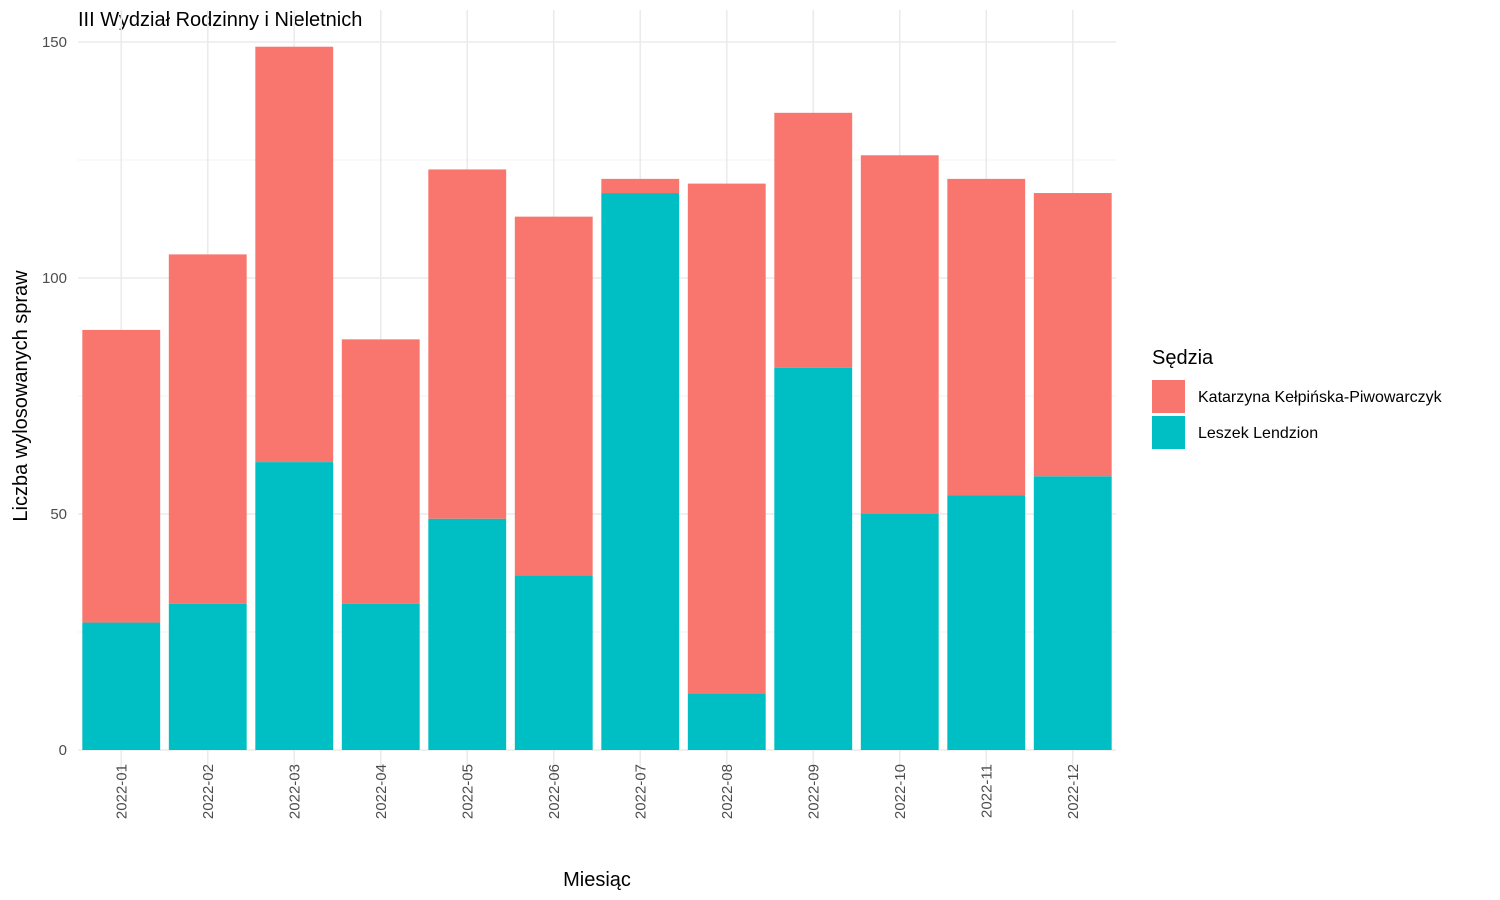  I want to click on bar-segment-2022-12-lendzion, so click(1072, 613).